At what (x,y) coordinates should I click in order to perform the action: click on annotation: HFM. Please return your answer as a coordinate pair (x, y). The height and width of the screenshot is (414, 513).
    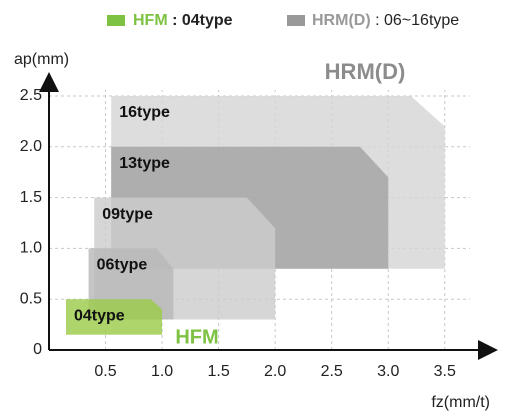
    Looking at the image, I should click on (196, 337).